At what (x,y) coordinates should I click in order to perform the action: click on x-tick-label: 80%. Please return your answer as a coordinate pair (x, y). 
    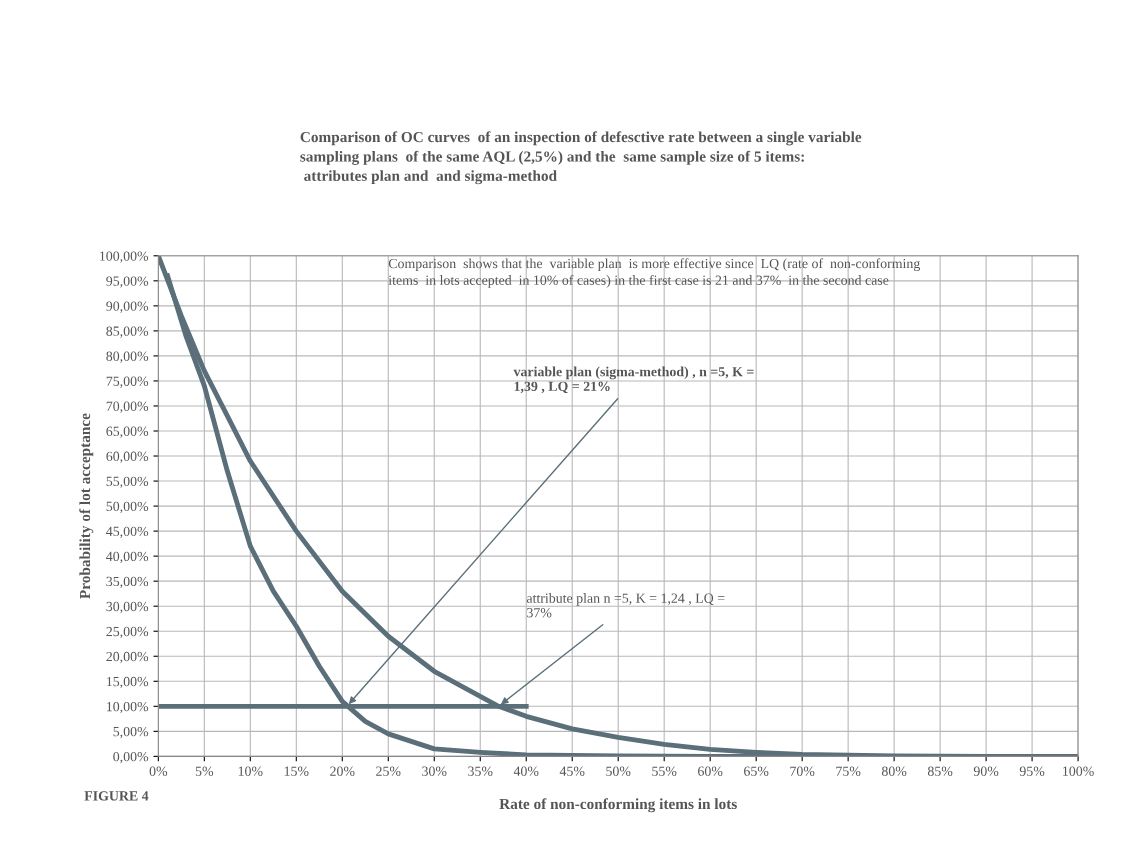
    Looking at the image, I should click on (894, 771).